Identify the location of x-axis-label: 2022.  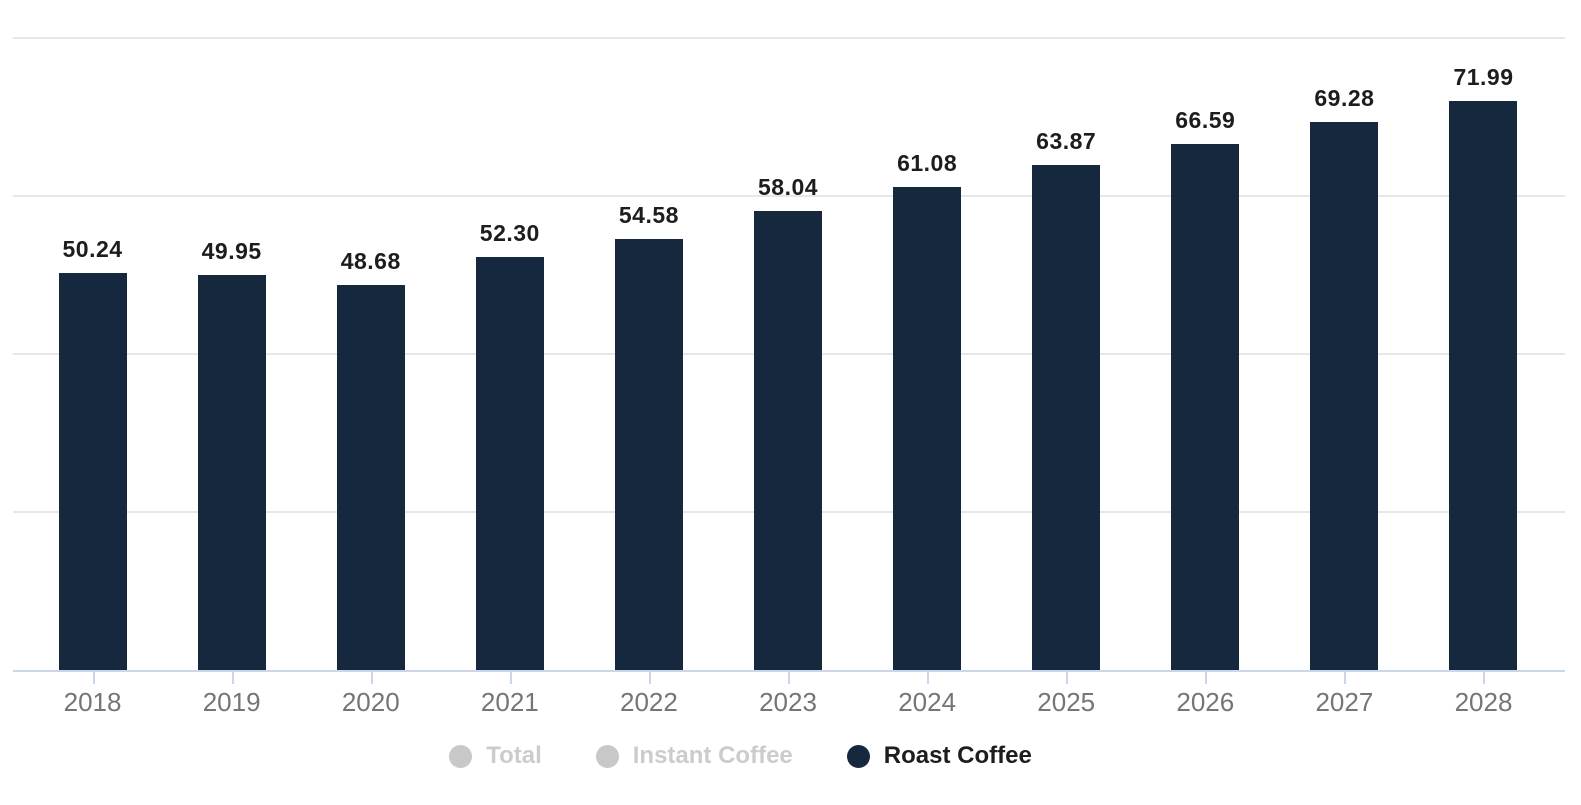
(649, 702).